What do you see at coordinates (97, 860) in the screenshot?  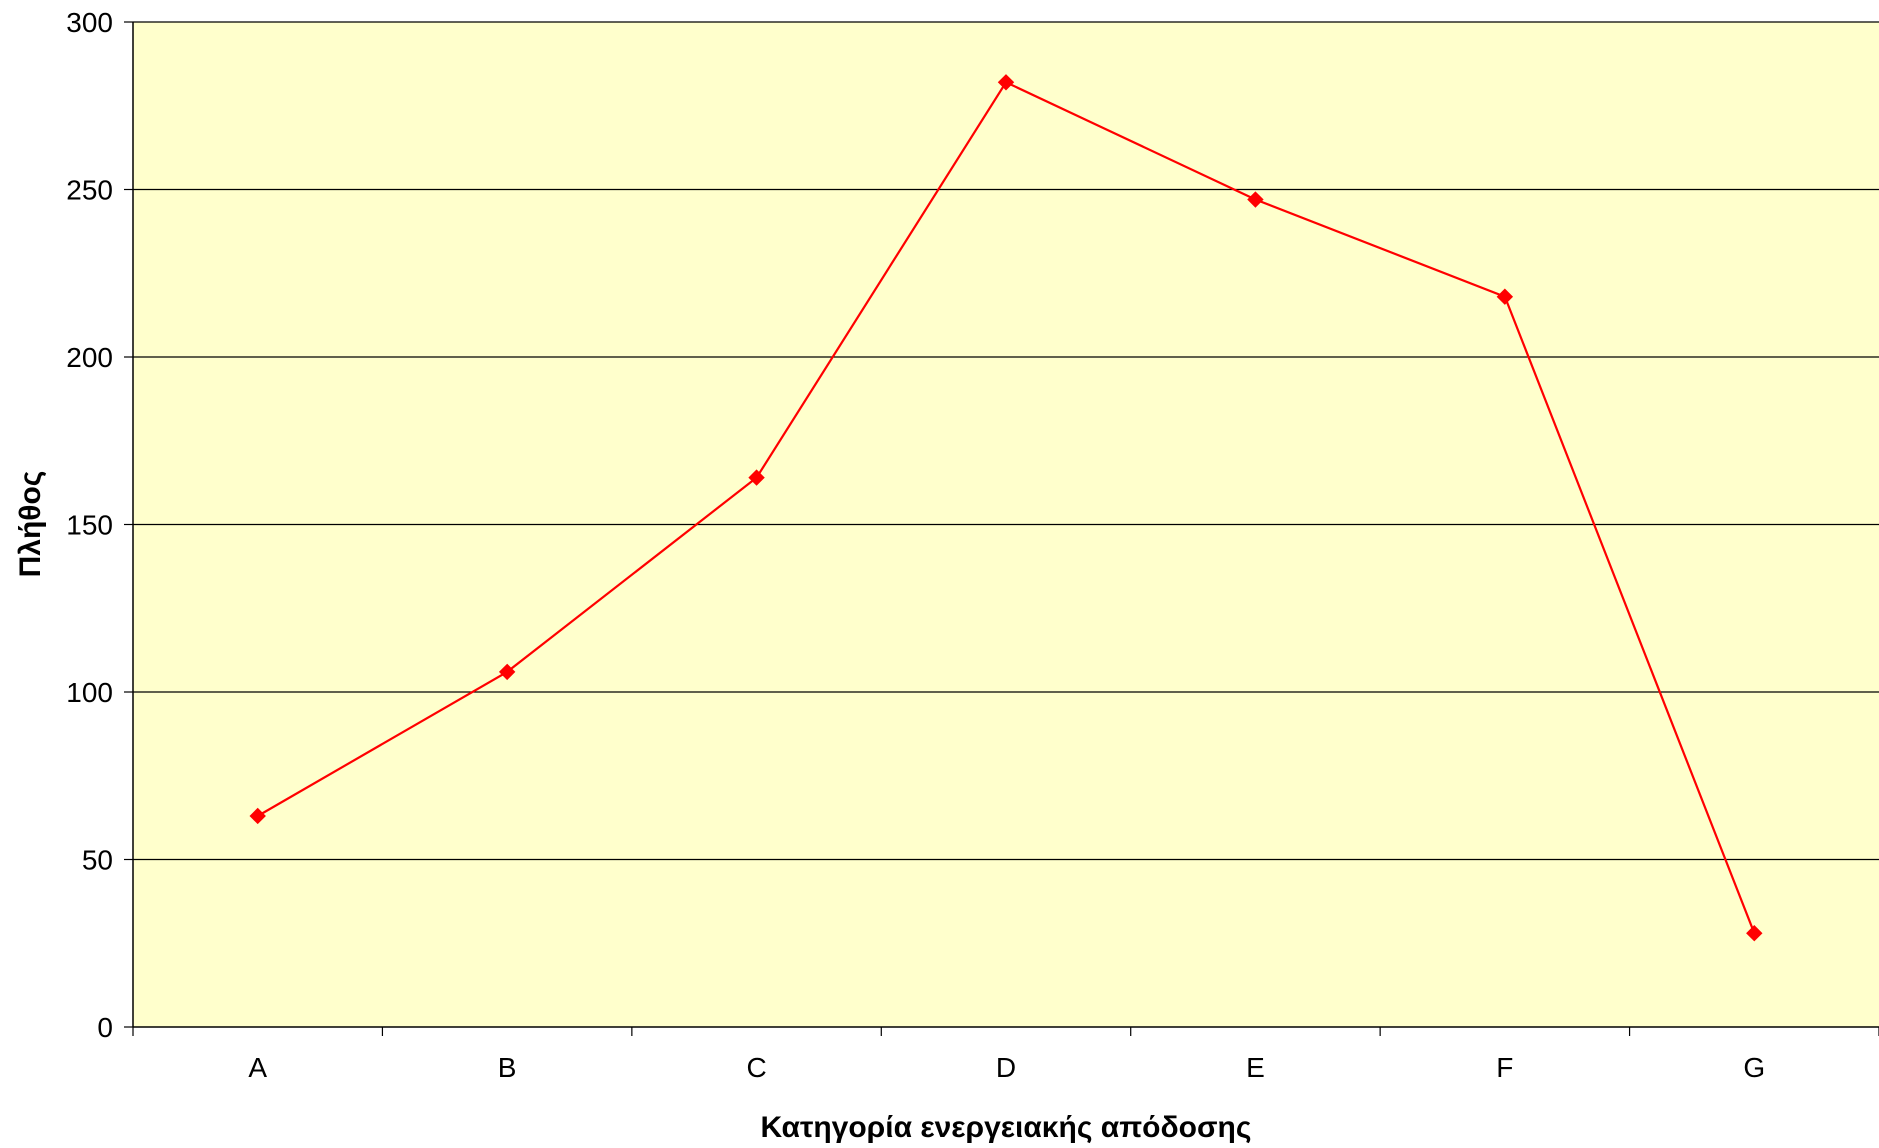 I see `y-tick-label: 50` at bounding box center [97, 860].